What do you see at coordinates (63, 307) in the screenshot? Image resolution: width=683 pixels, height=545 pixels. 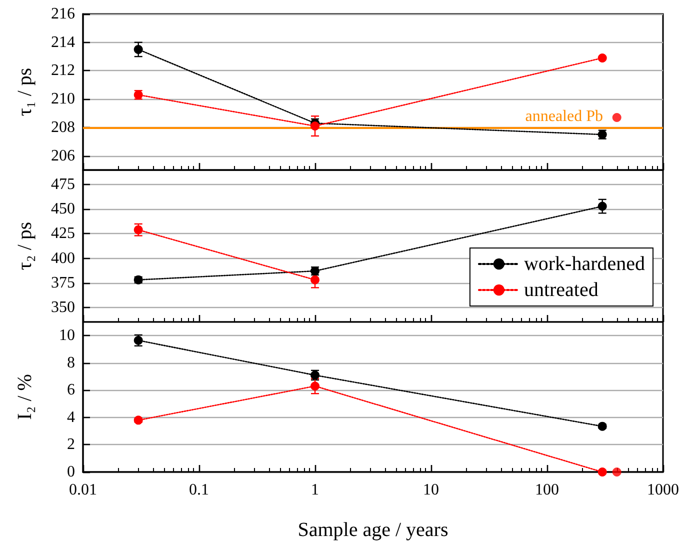 I see `y-tick-label: 350` at bounding box center [63, 307].